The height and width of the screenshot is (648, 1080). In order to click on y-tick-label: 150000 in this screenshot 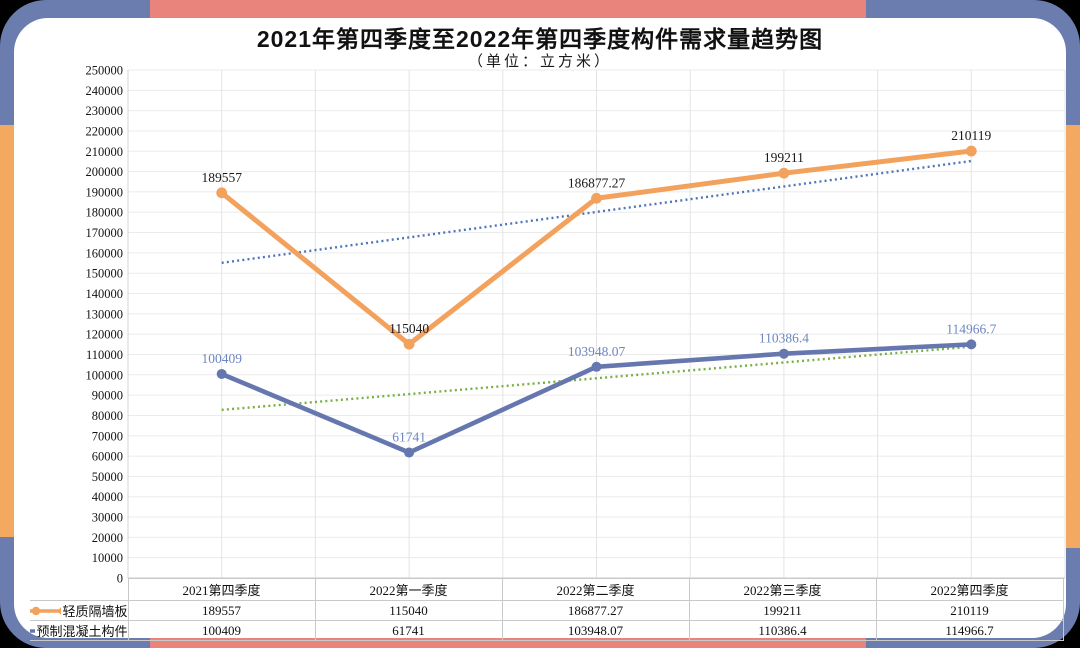, I will do `click(105, 274)`.